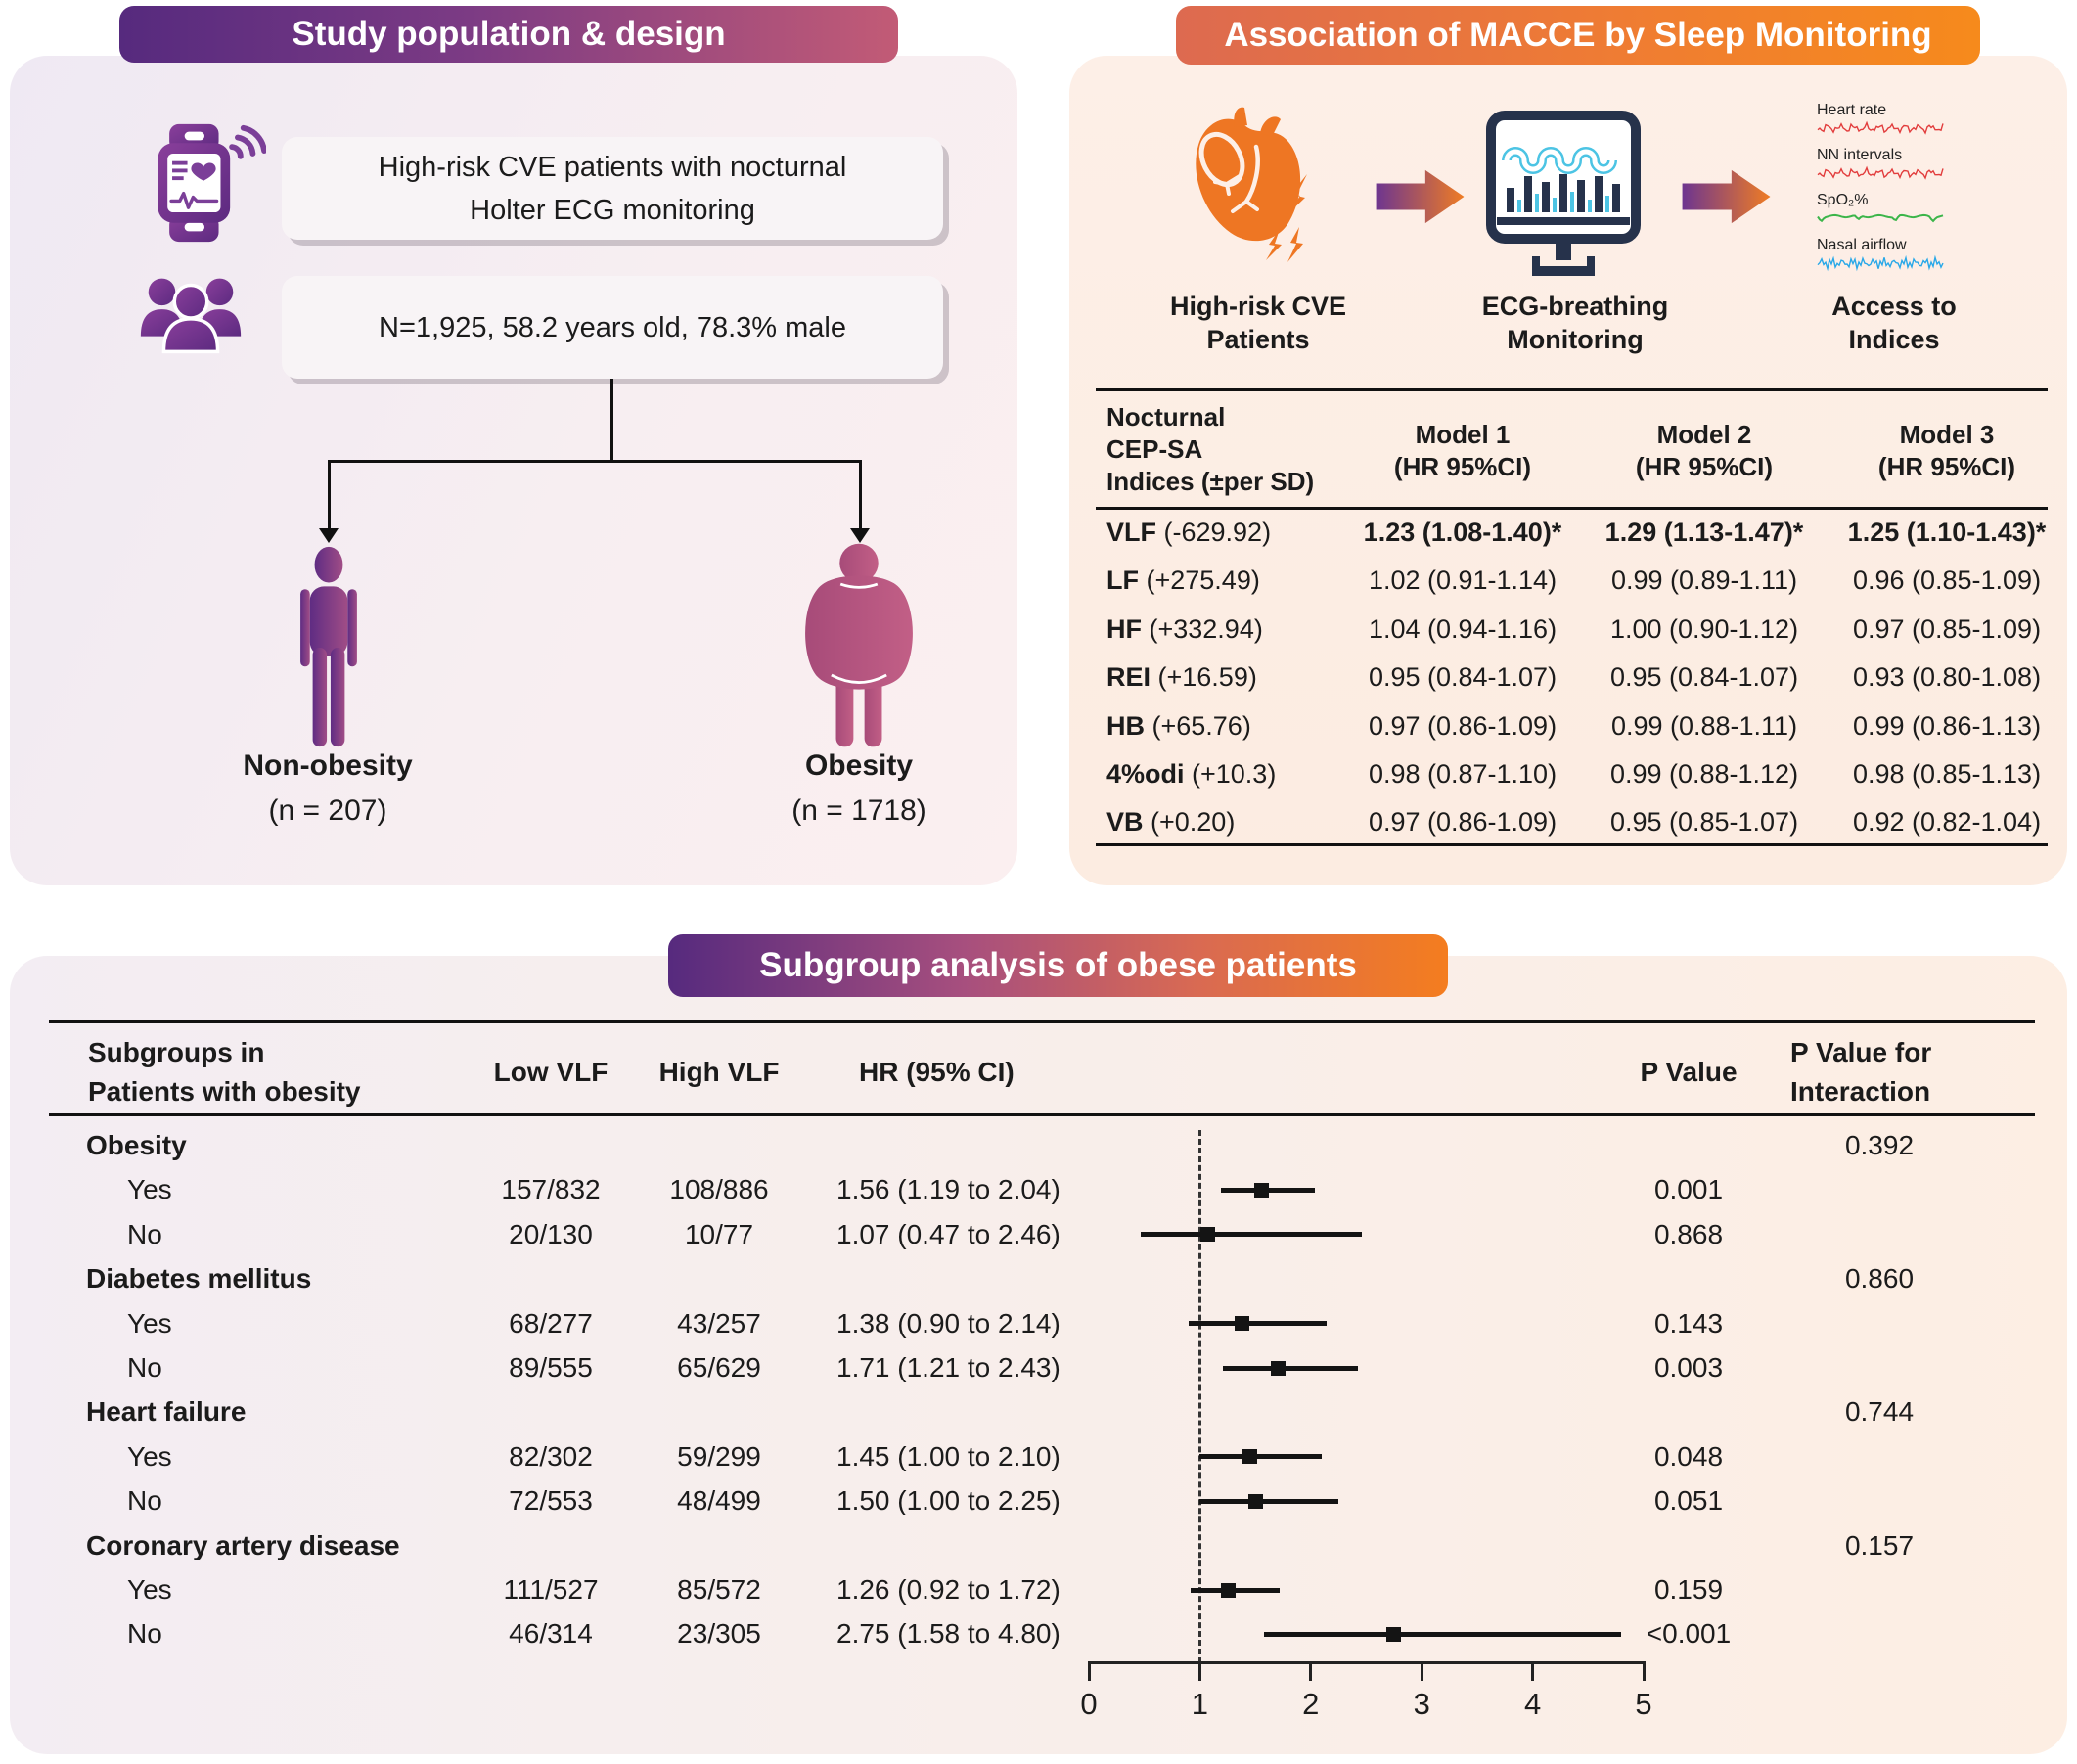 This screenshot has height=1764, width=2077. What do you see at coordinates (212, 183) in the screenshot?
I see `smartwatch-icon` at bounding box center [212, 183].